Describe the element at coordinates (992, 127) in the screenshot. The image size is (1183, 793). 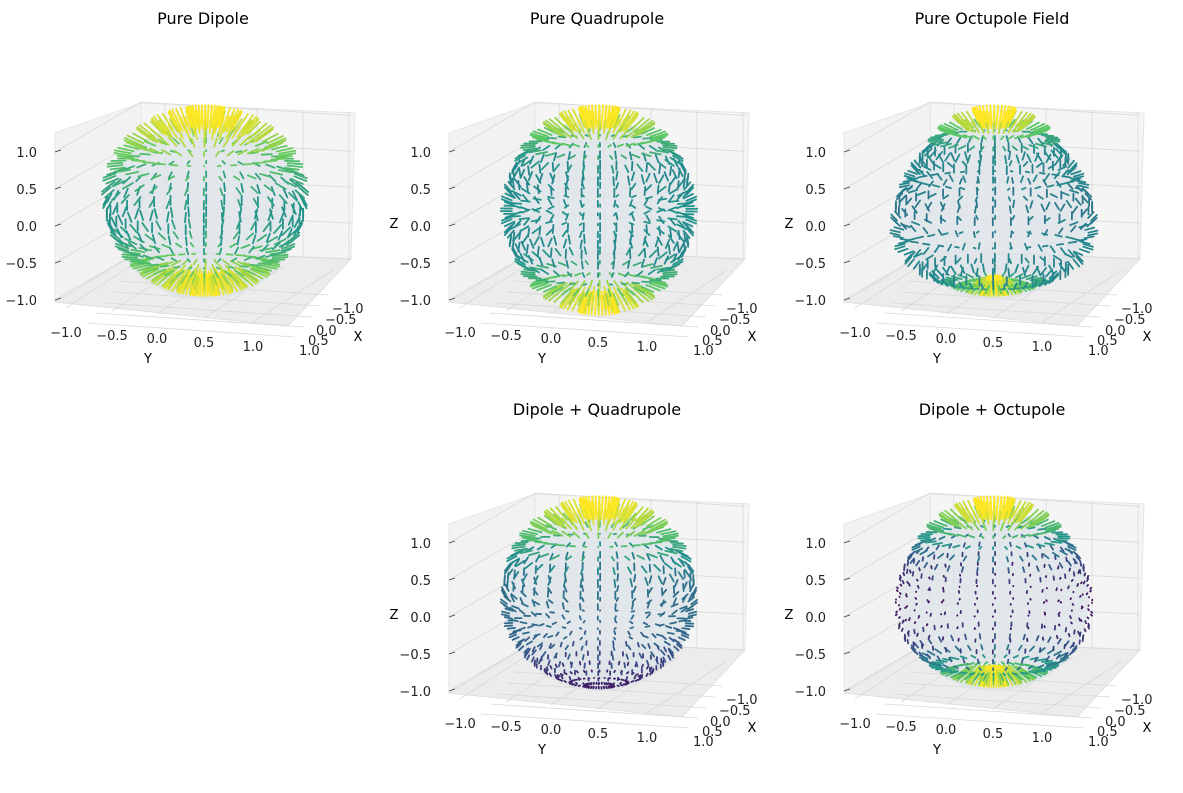
I see `z-gridline` at that location.